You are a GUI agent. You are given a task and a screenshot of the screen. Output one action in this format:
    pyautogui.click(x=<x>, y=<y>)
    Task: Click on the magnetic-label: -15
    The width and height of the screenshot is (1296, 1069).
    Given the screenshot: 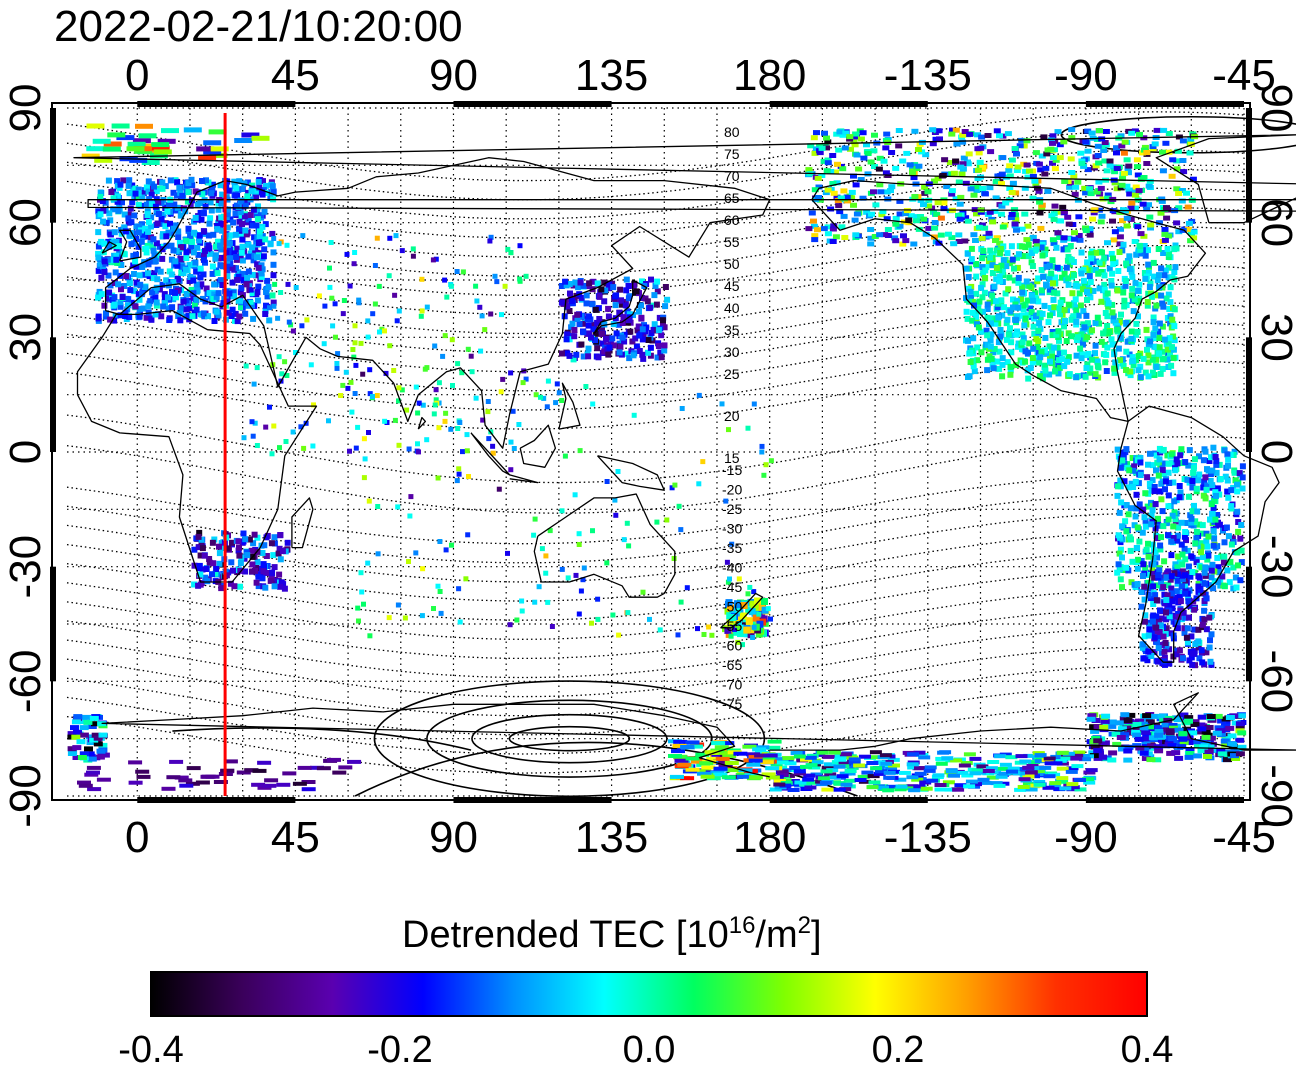 What is the action you would take?
    pyautogui.click(x=732, y=470)
    